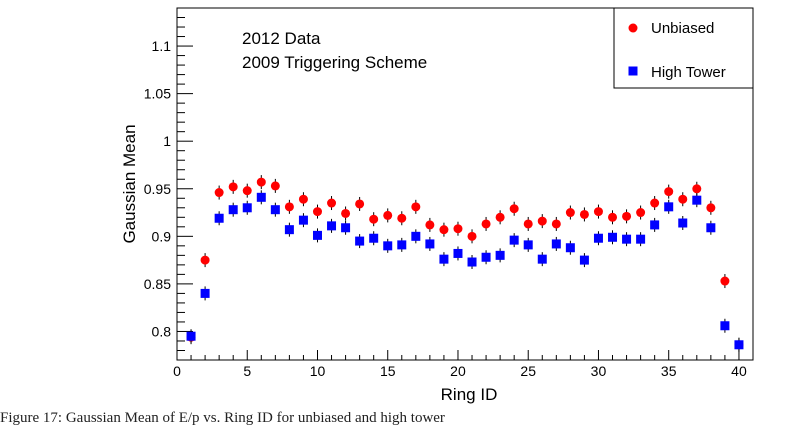  I want to click on x-tick-label: 10, so click(318, 371).